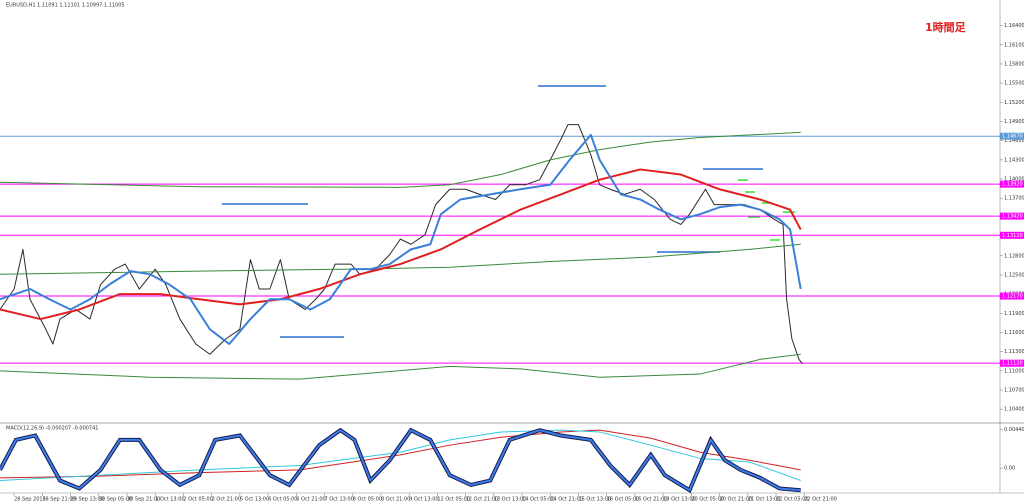 This screenshot has width=1024, height=504. What do you see at coordinates (1014, 122) in the screenshot?
I see `y-tick-label: 1.14900` at bounding box center [1014, 122].